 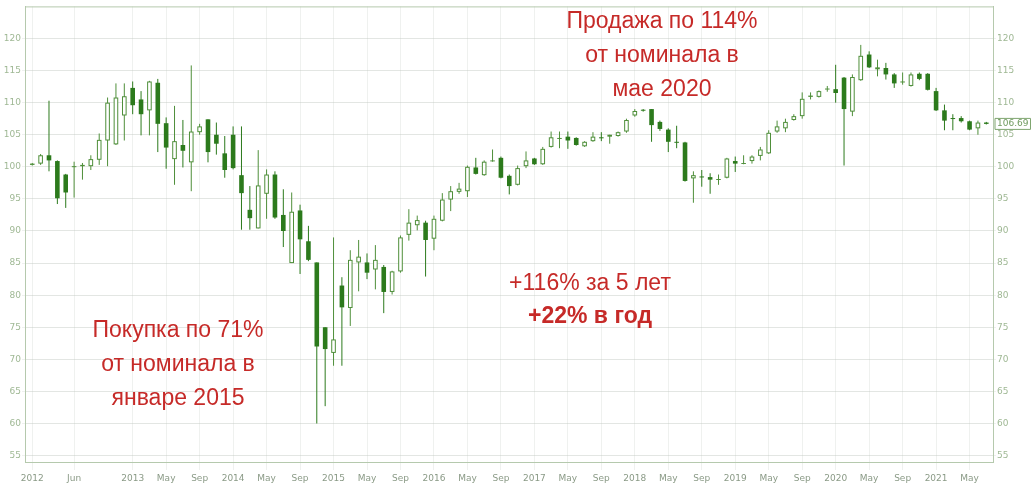 What do you see at coordinates (936, 477) in the screenshot?
I see `x-tick-label: 2021` at bounding box center [936, 477].